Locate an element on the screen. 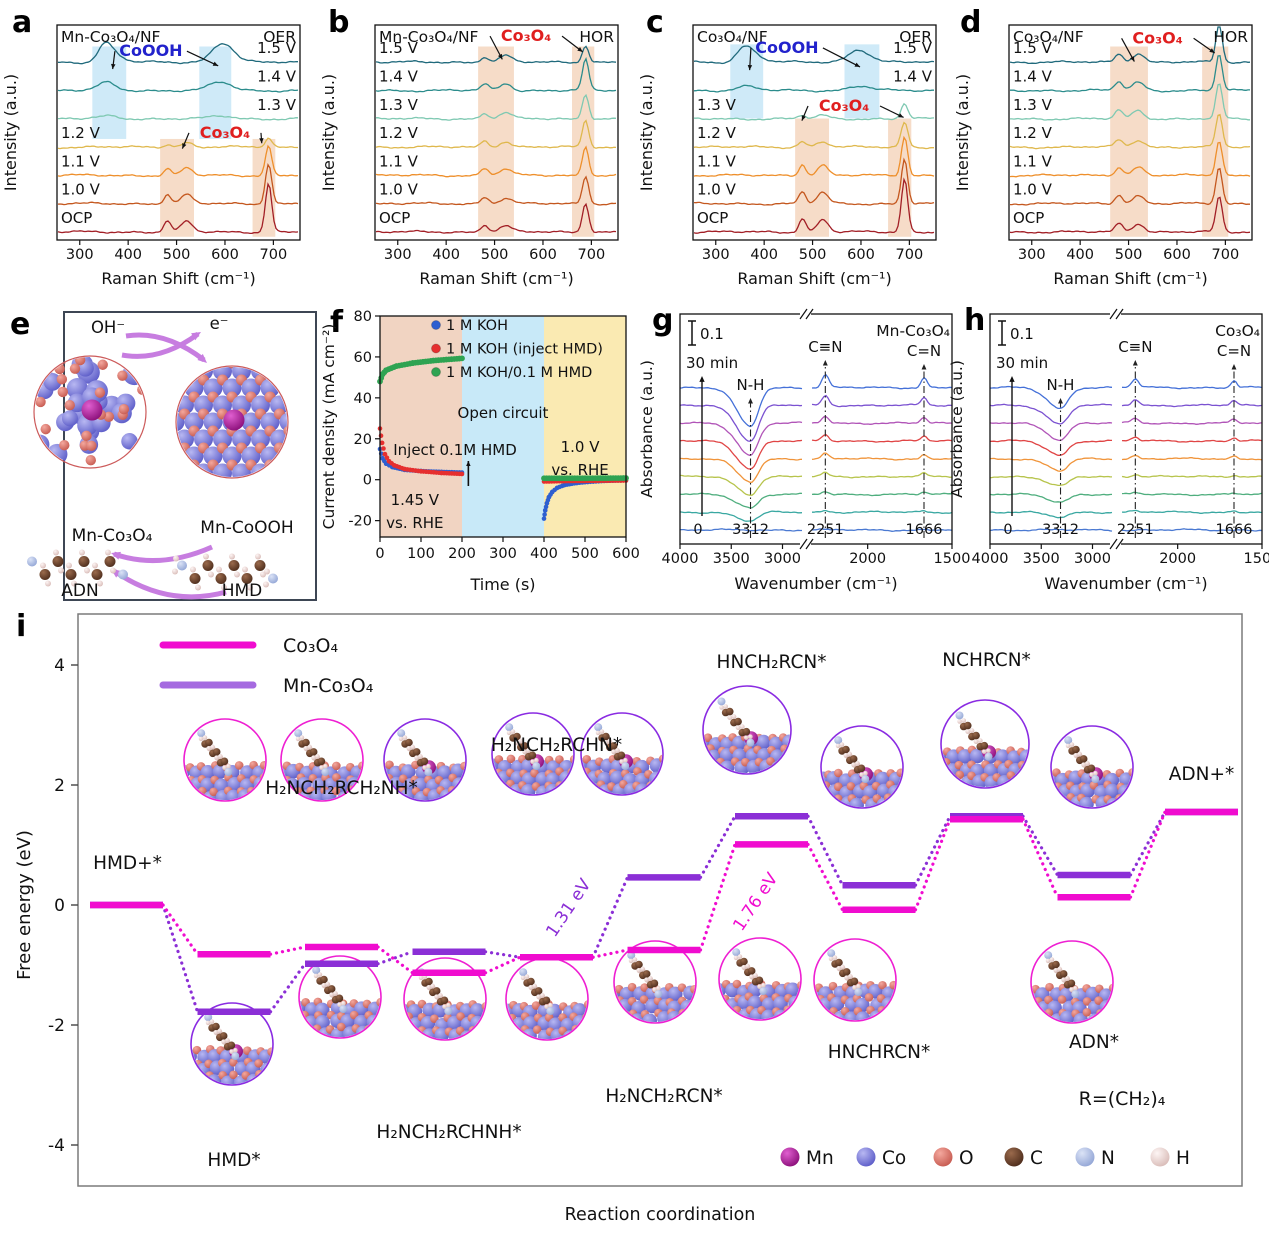 This screenshot has height=1236, width=1269. curve-label-1.4 V: 1.4 V is located at coordinates (277, 77).